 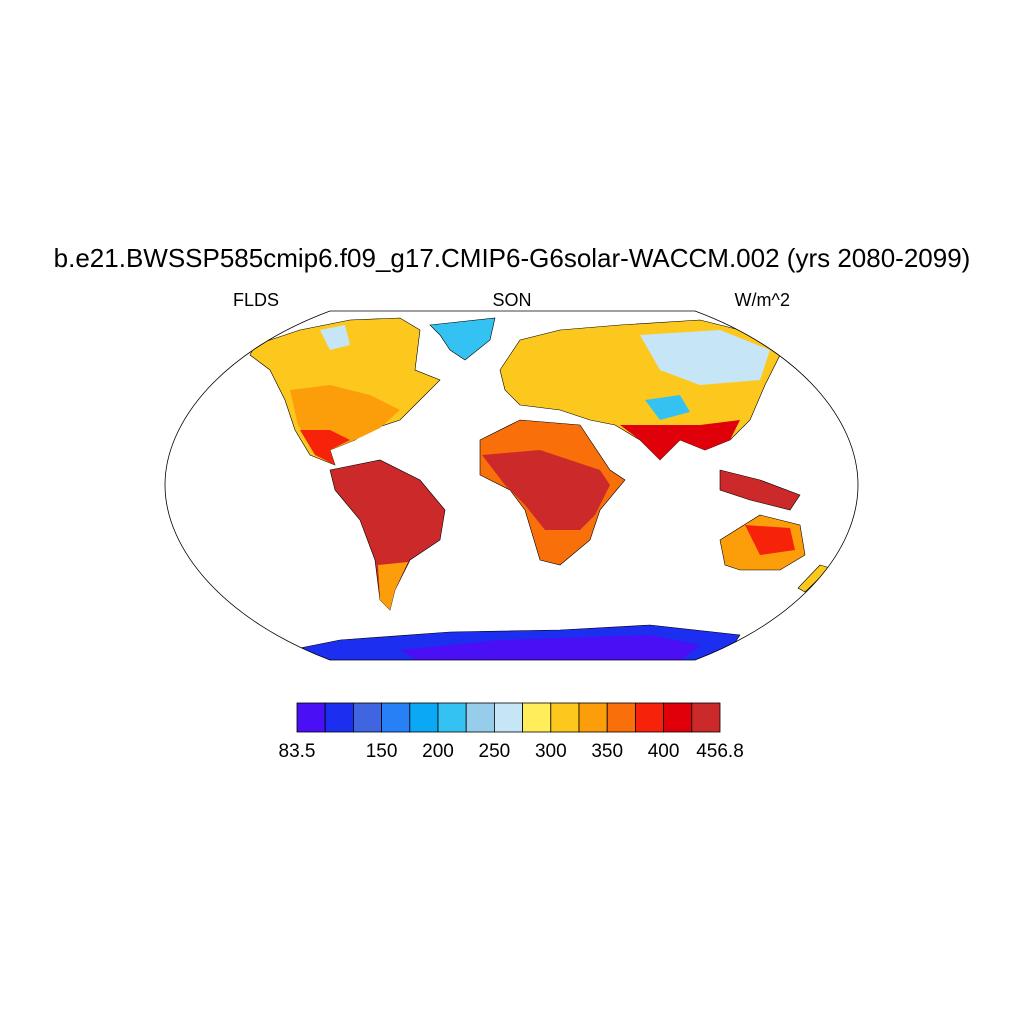 I want to click on tibet-cold, so click(x=667, y=407).